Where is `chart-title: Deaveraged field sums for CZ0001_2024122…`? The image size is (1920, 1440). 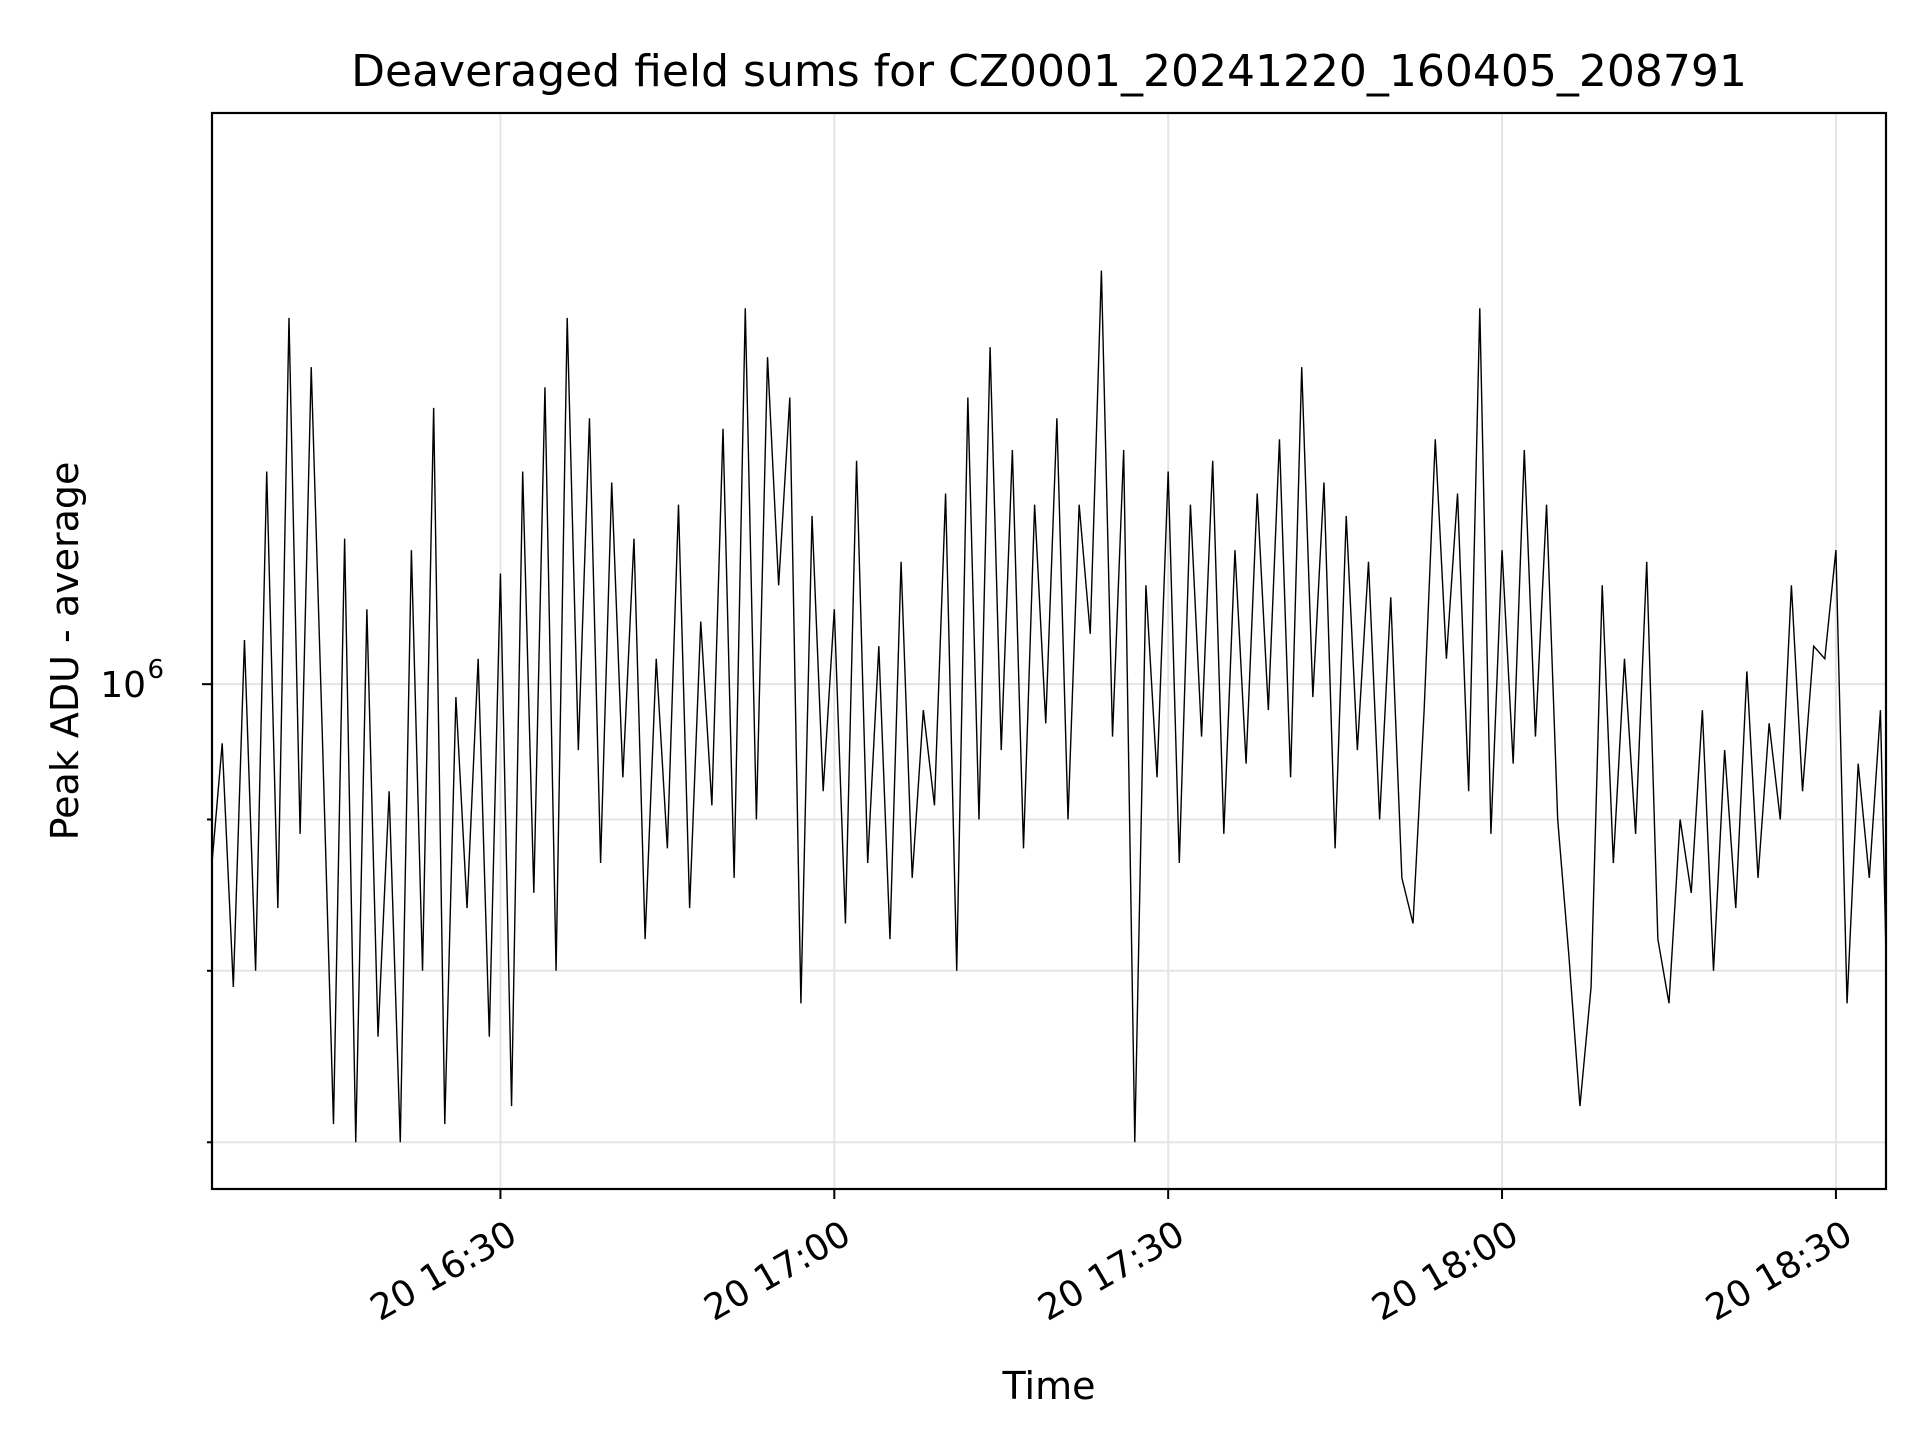 chart-title: Deaveraged field sums for CZ0001_2024122… is located at coordinates (1049, 71).